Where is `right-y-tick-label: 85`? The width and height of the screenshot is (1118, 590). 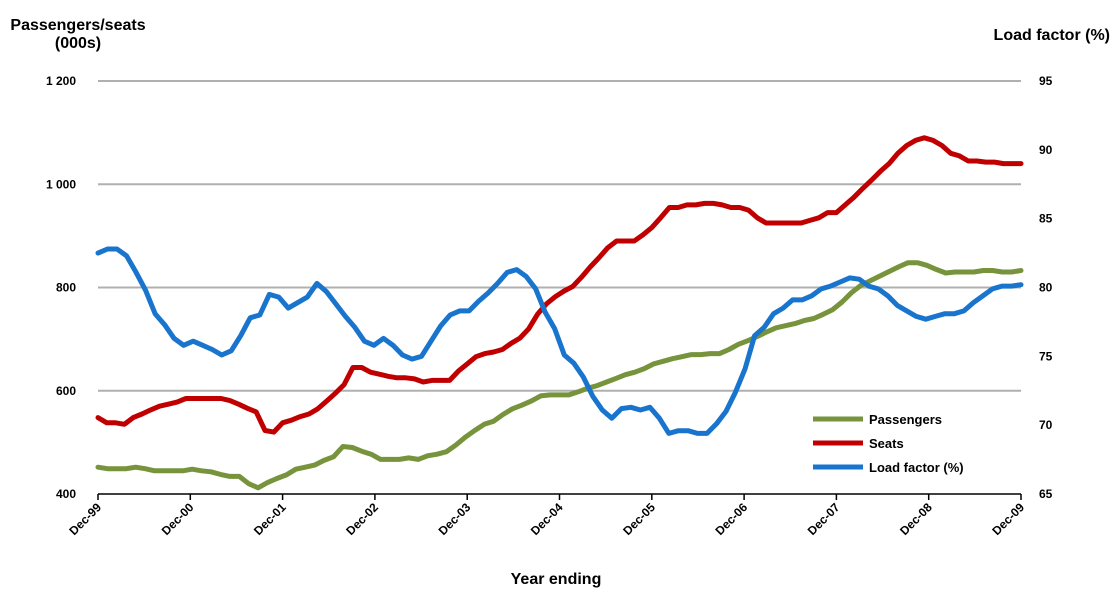
right-y-tick-label: 85 is located at coordinates (1046, 219).